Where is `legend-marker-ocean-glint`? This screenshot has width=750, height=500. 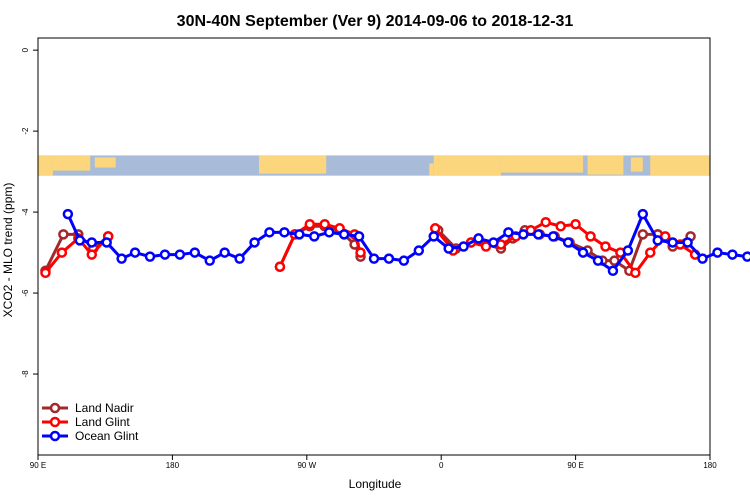 legend-marker-ocean-glint is located at coordinates (55, 436).